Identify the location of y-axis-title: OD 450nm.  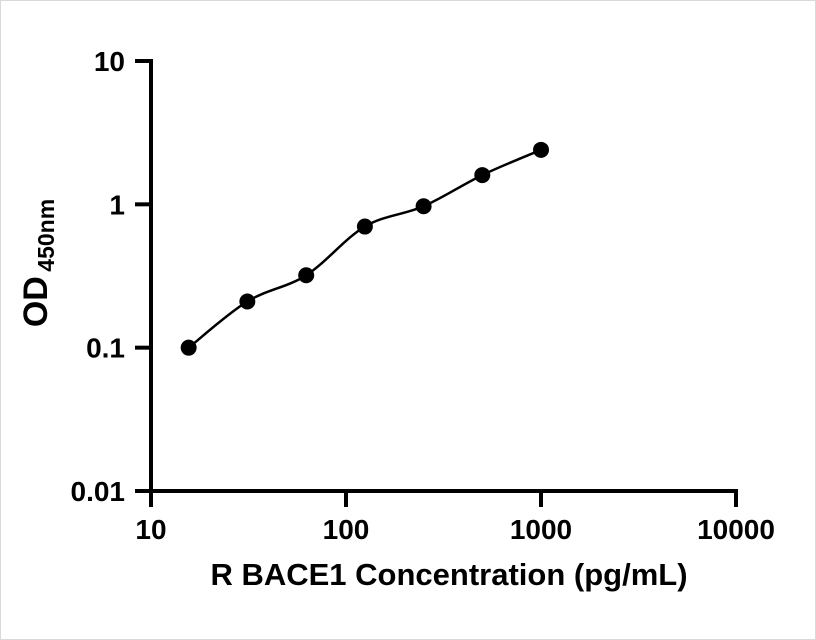
(38, 263).